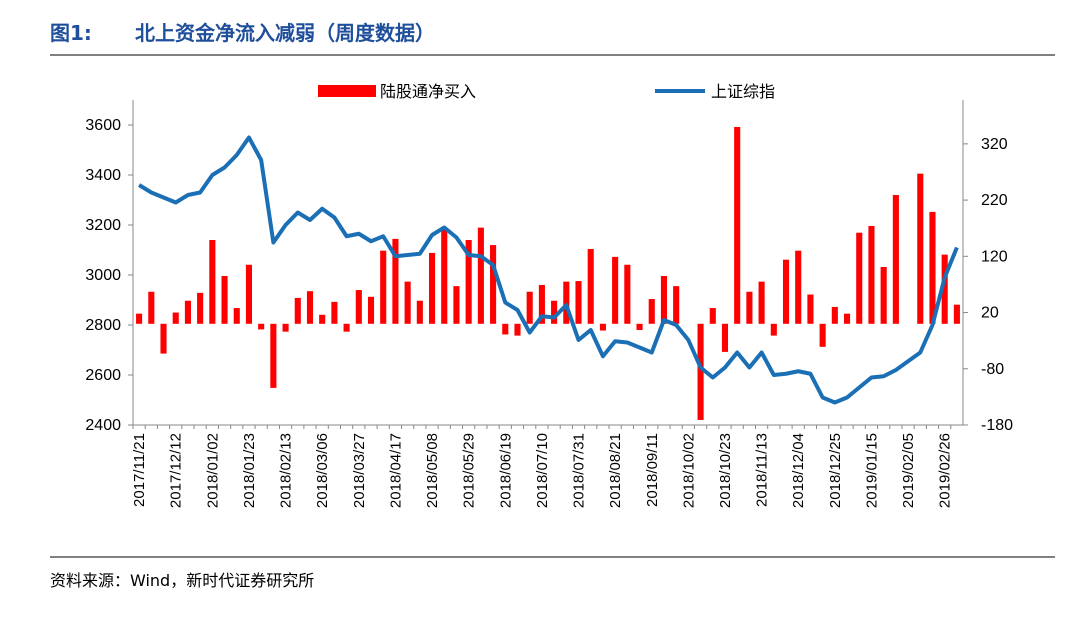 This screenshot has width=1080, height=620. I want to click on x-tick-label: 2018/04/17, so click(395, 470).